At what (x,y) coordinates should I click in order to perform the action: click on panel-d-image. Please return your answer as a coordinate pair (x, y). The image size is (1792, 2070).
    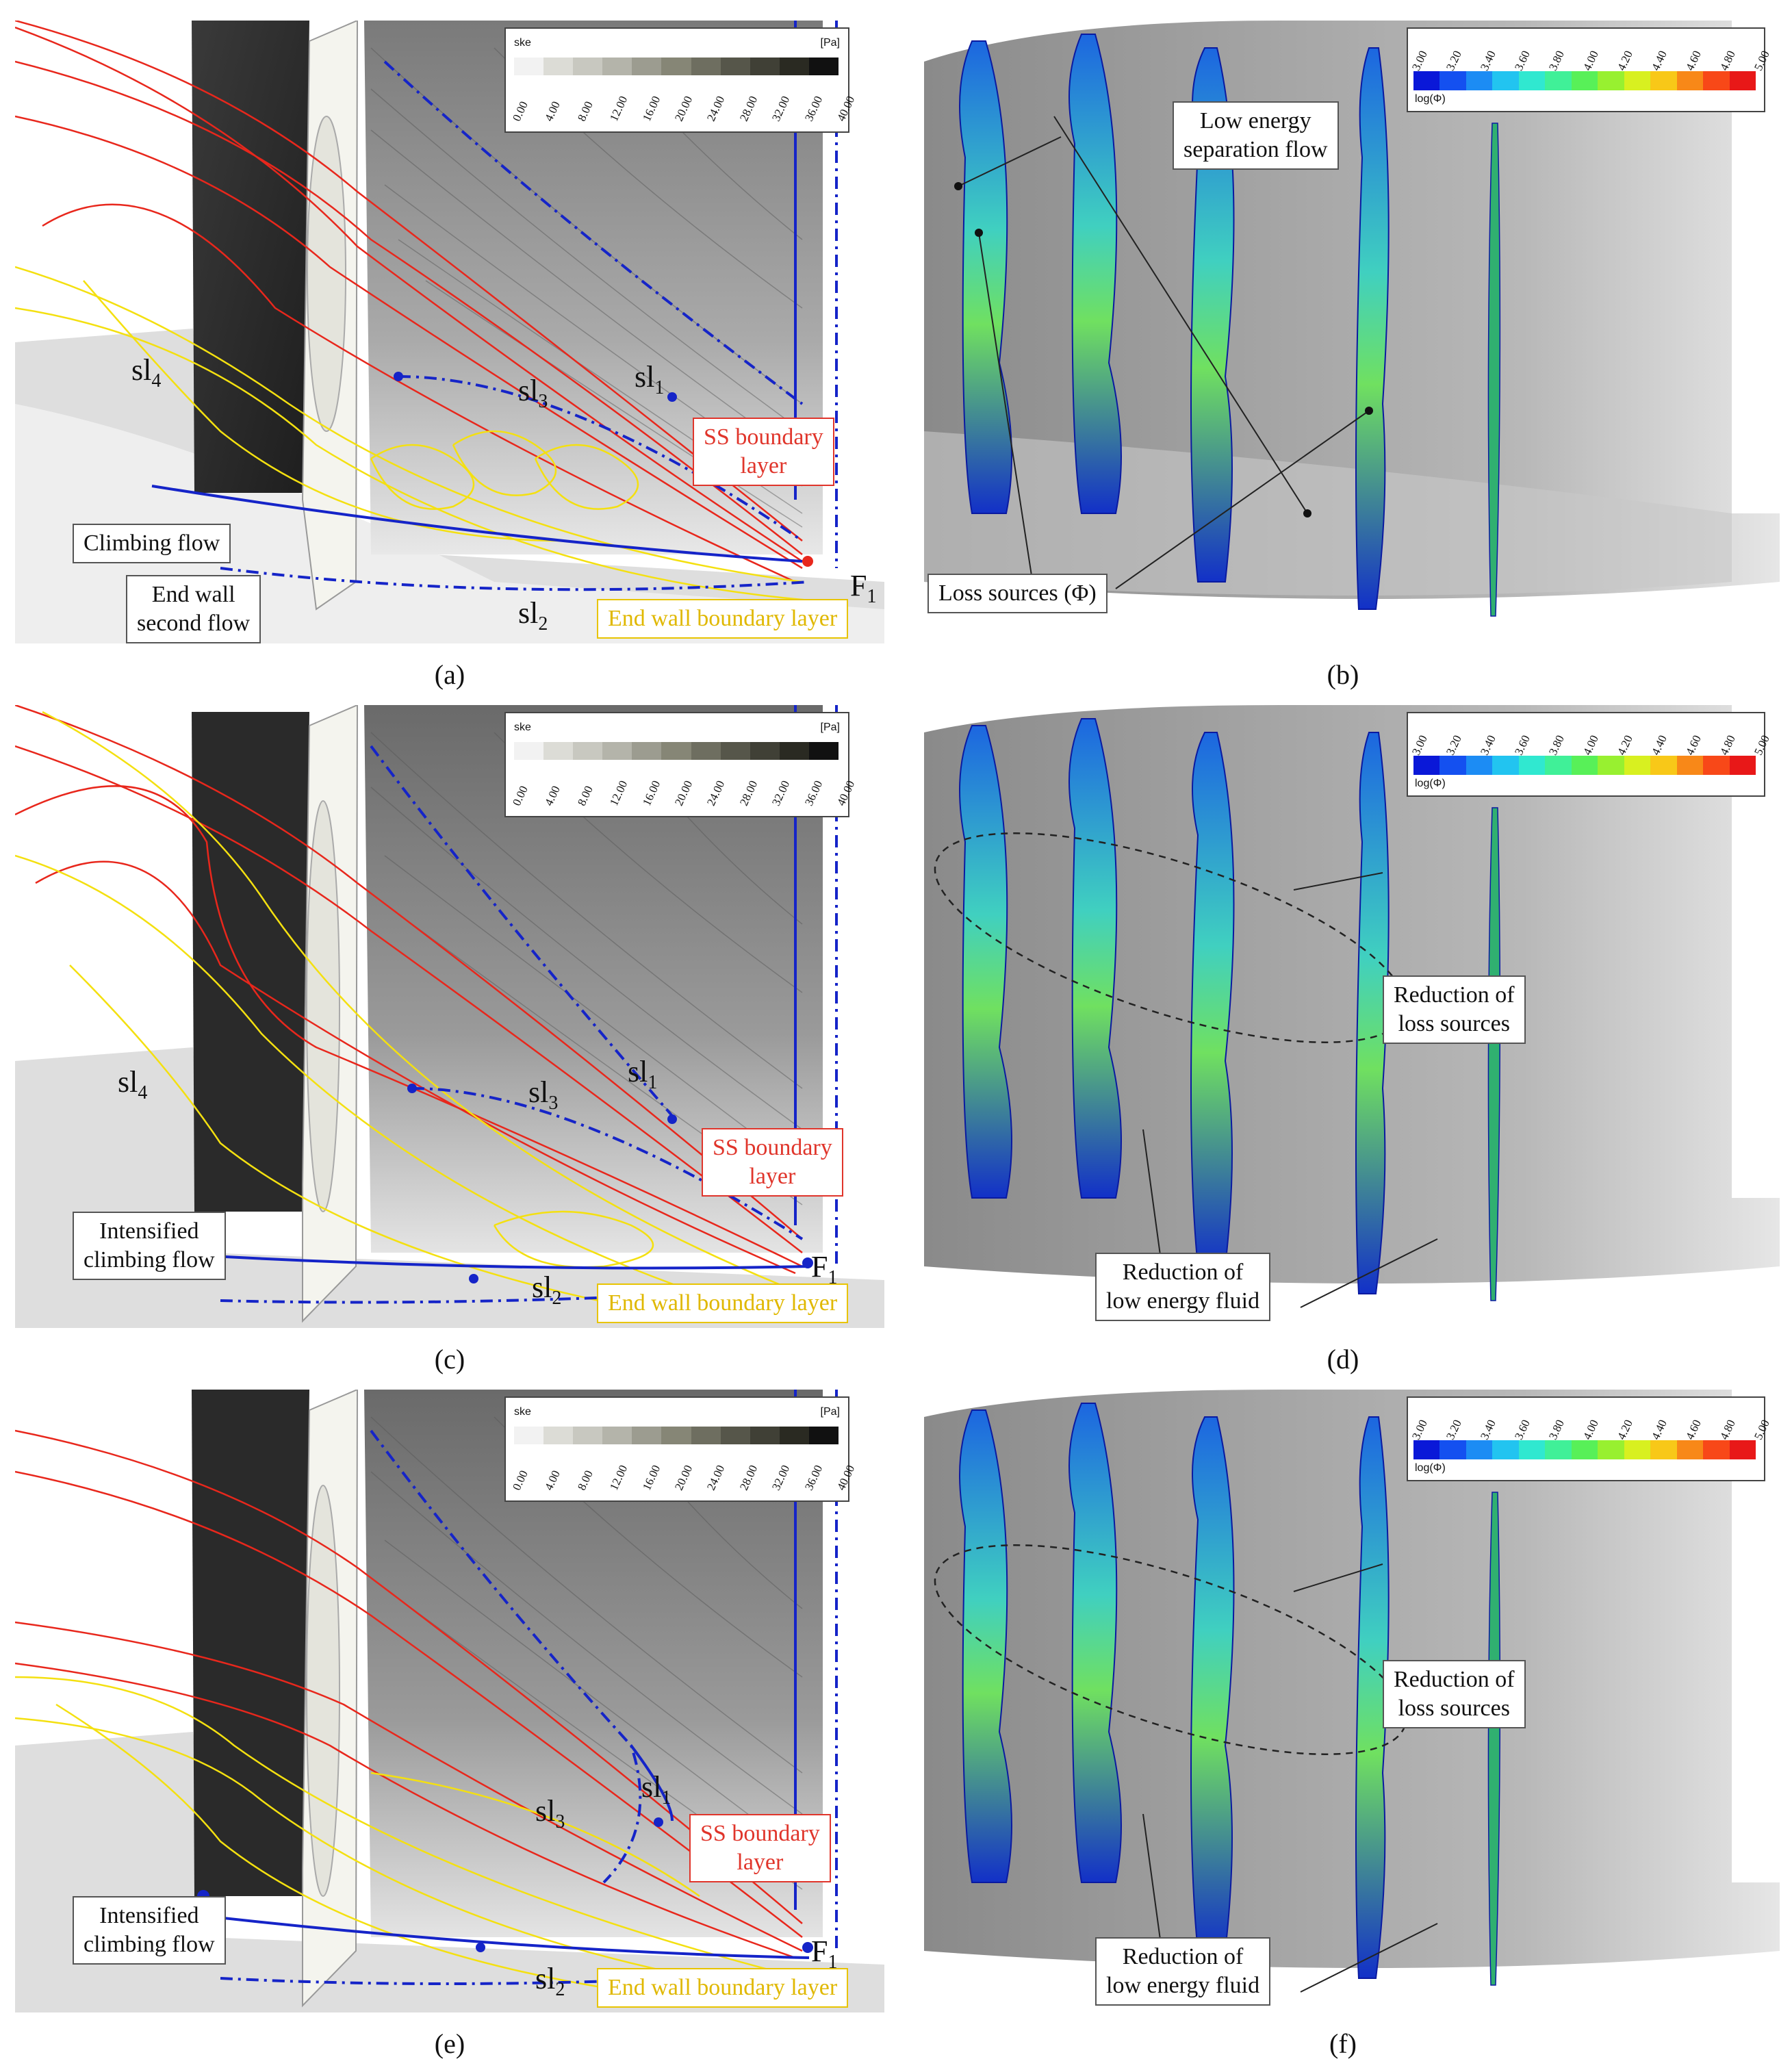
    Looking at the image, I should click on (1345, 1016).